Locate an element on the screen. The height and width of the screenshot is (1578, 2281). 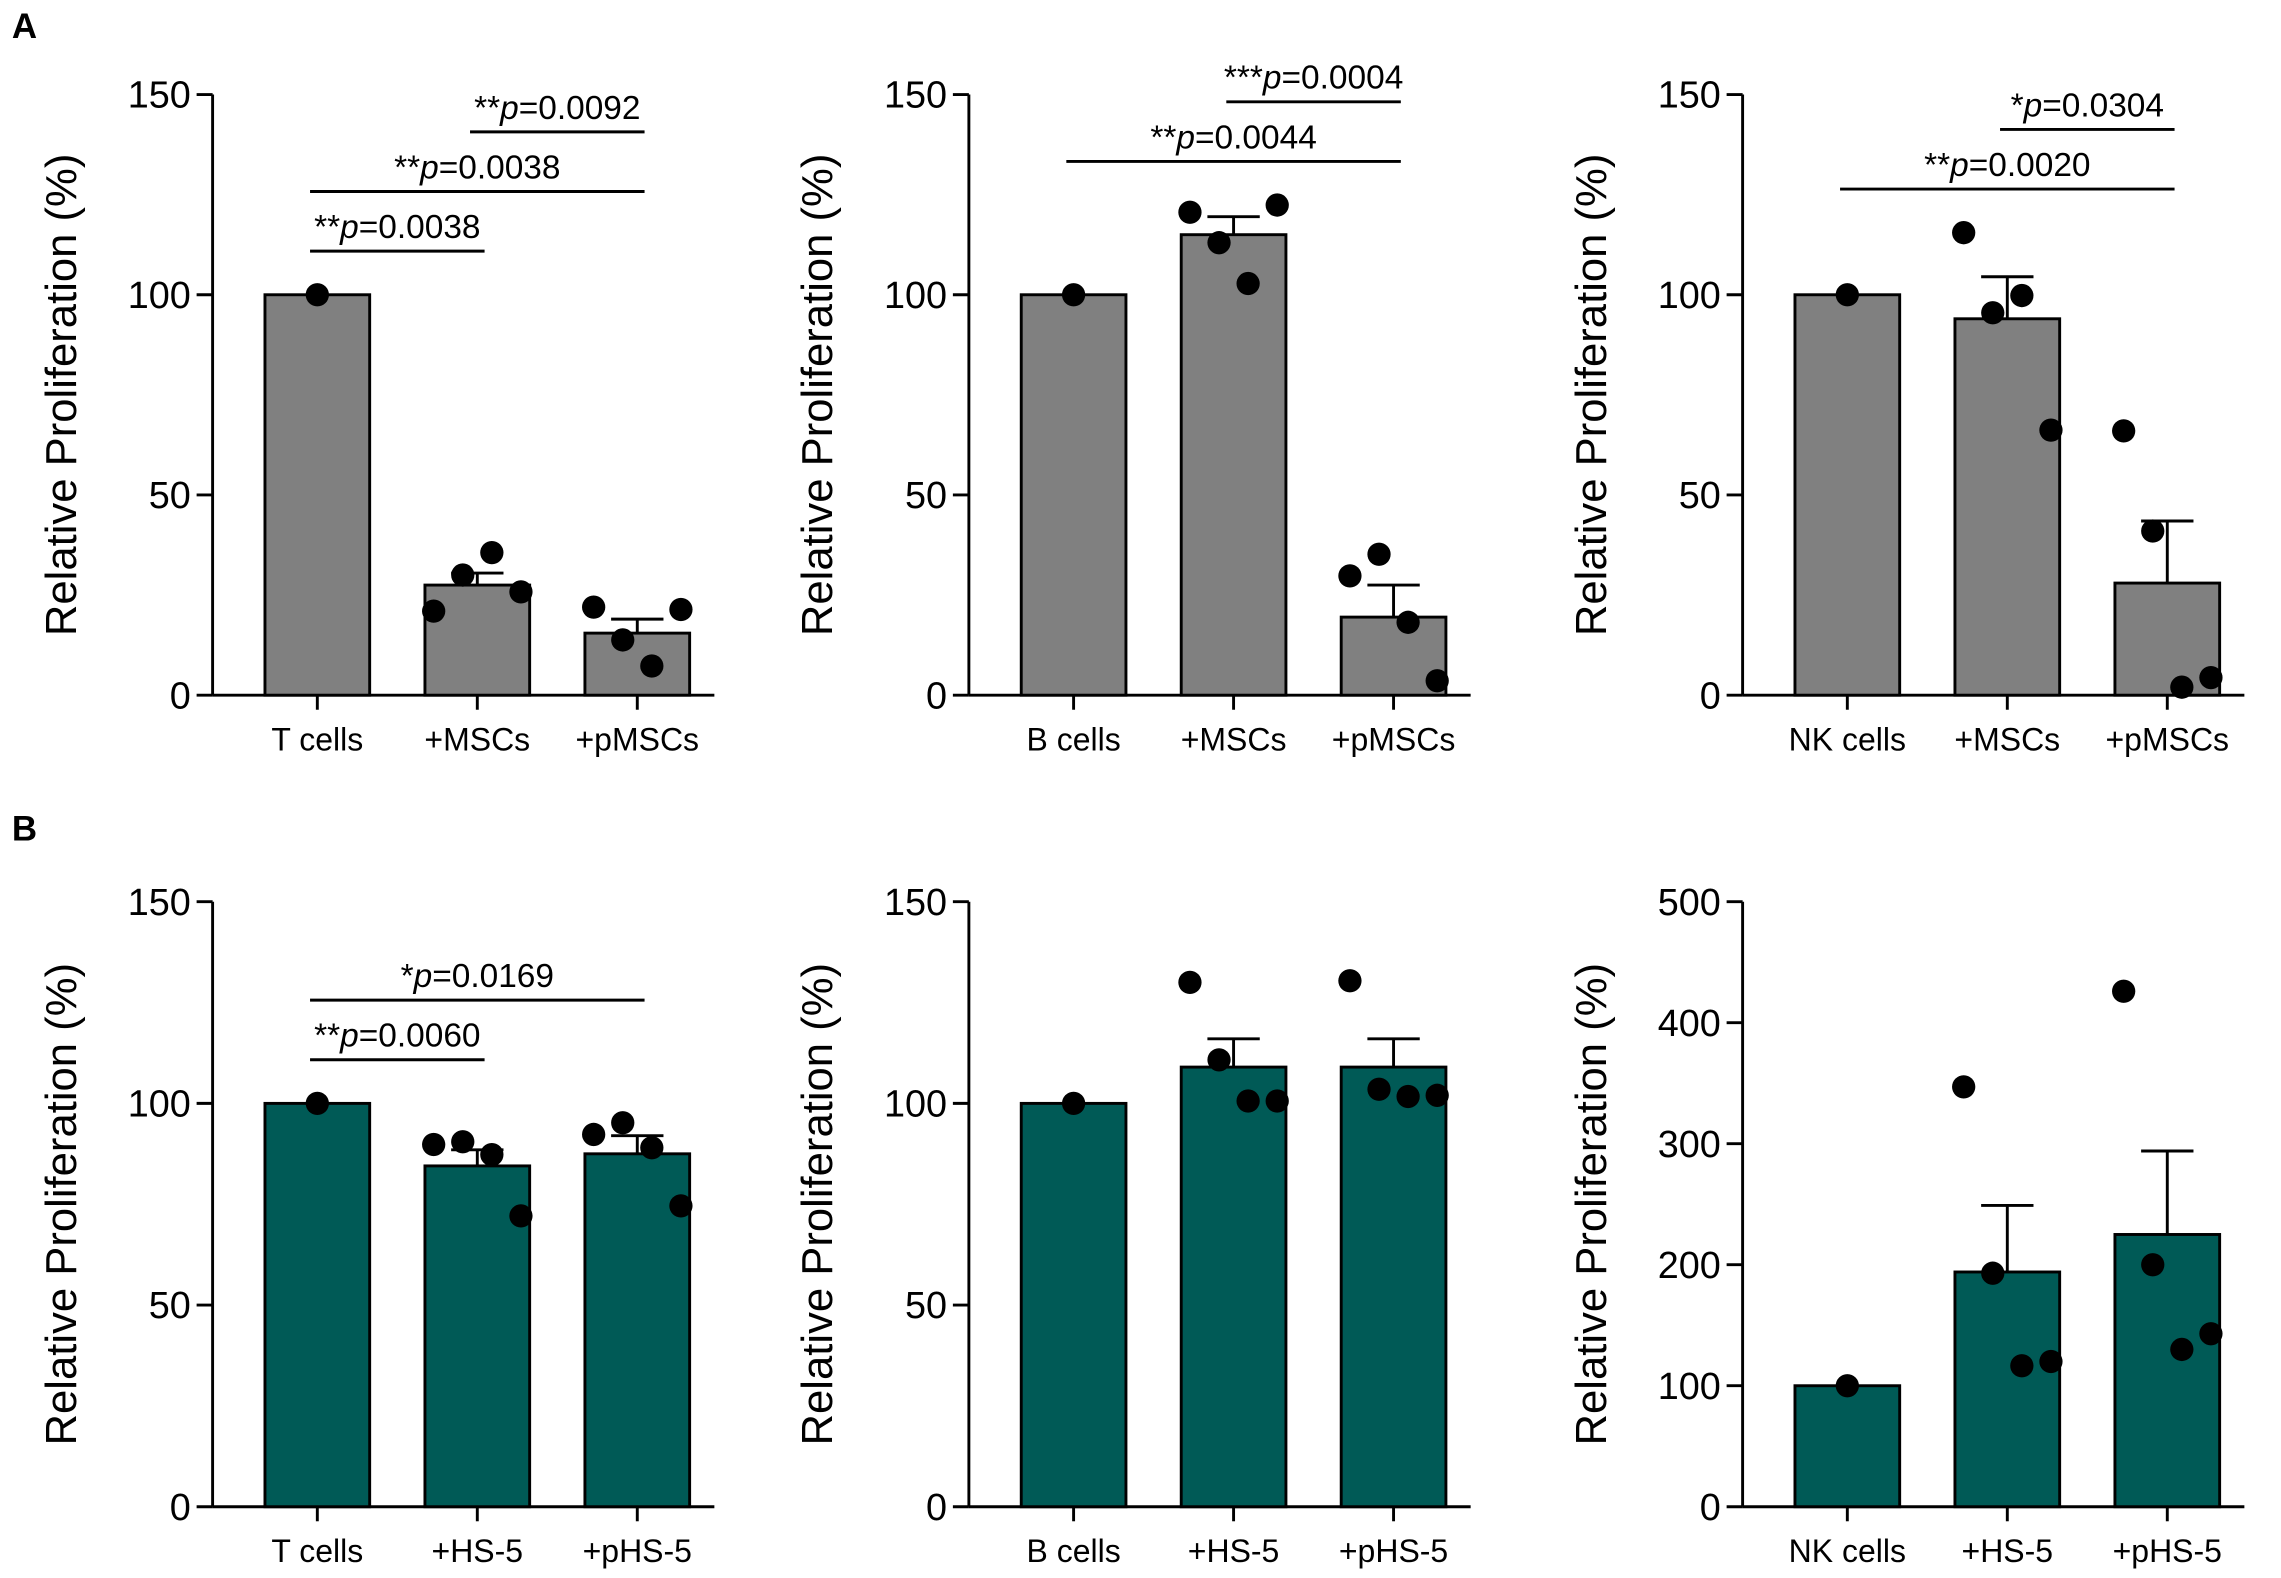
y-tick-label: 500 is located at coordinates (1689, 903).